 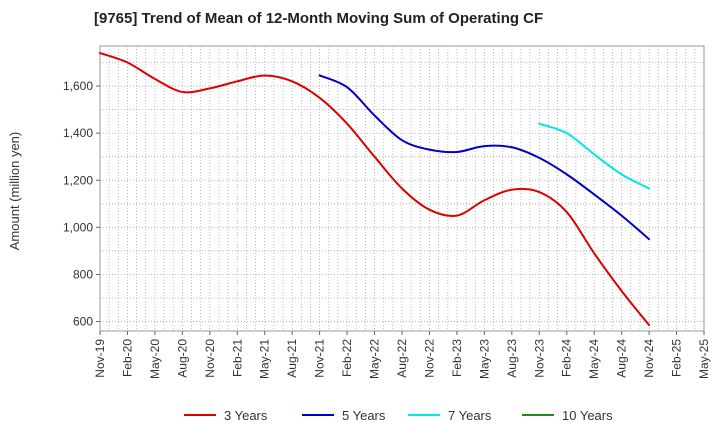 I want to click on legend-label: 7 Years, so click(x=470, y=415).